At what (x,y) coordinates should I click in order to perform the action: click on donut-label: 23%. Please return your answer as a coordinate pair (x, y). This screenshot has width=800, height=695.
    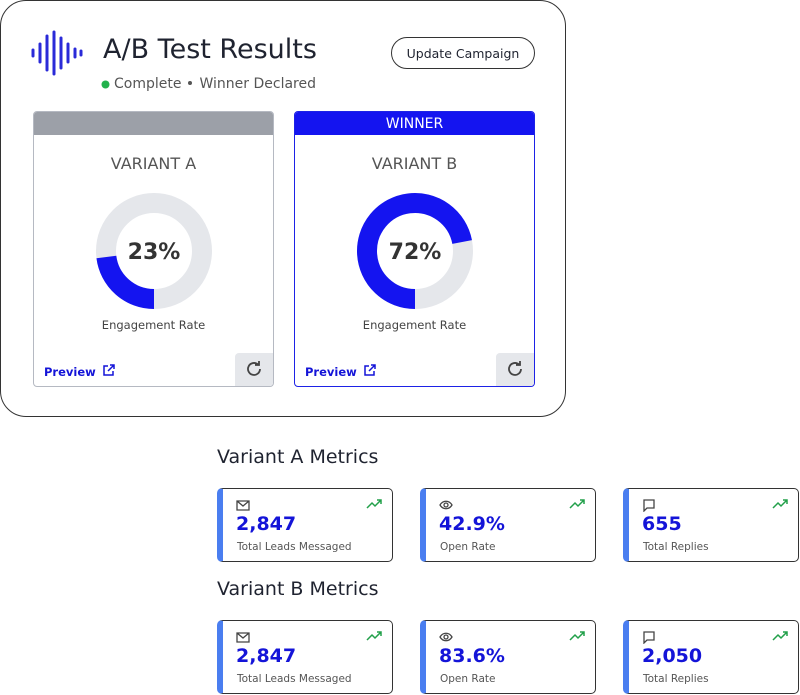
    Looking at the image, I should click on (154, 252).